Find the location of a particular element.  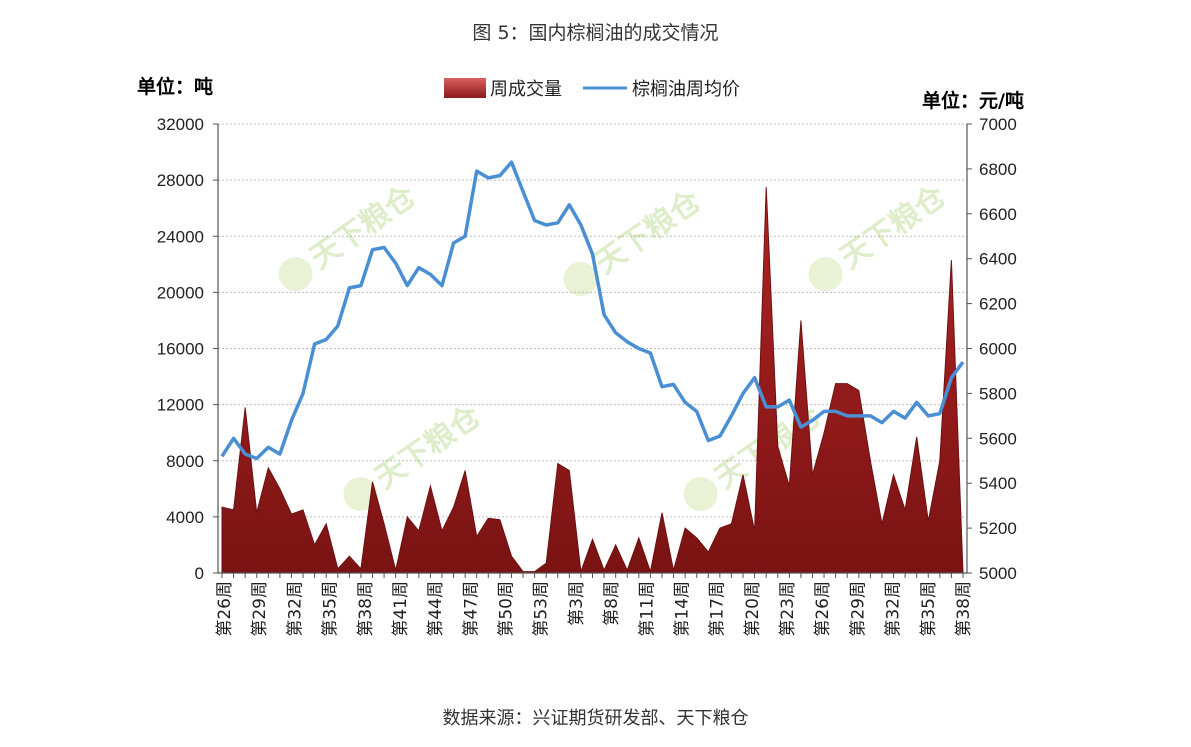

right-tick-label: 5000 is located at coordinates (998, 573).